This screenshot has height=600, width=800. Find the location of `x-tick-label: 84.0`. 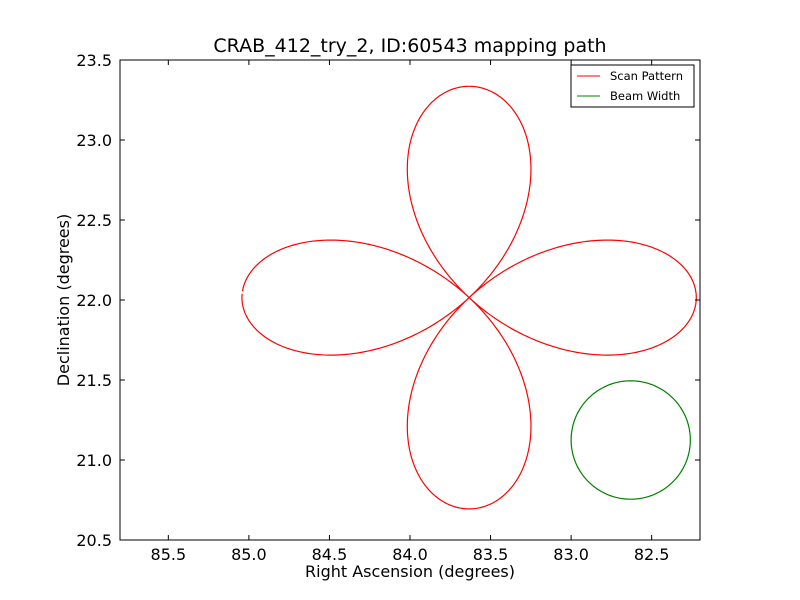

x-tick-label: 84.0 is located at coordinates (410, 554).